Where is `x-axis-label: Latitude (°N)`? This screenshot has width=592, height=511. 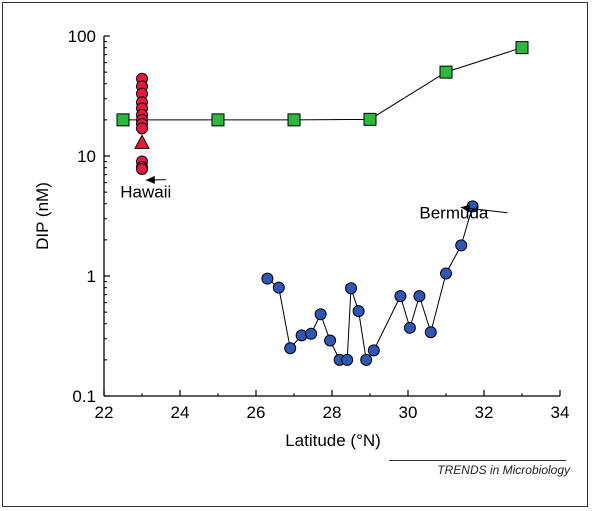
x-axis-label: Latitude (°N) is located at coordinates (333, 440).